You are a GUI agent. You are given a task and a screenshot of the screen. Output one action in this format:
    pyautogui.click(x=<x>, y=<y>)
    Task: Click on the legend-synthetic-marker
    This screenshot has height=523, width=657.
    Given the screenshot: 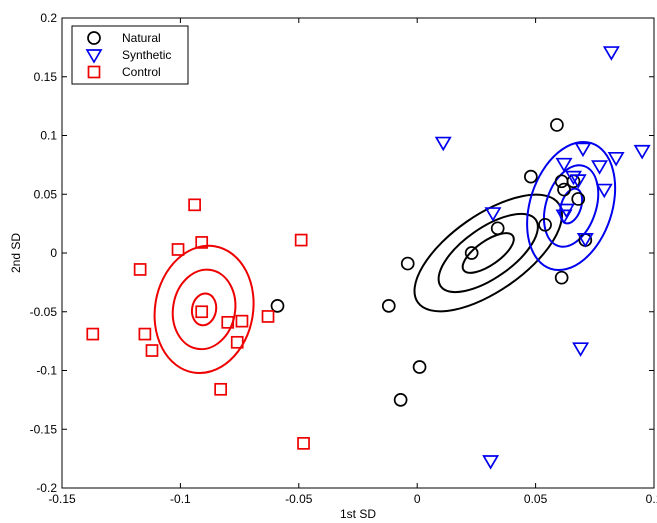 What is the action you would take?
    pyautogui.click(x=94, y=56)
    